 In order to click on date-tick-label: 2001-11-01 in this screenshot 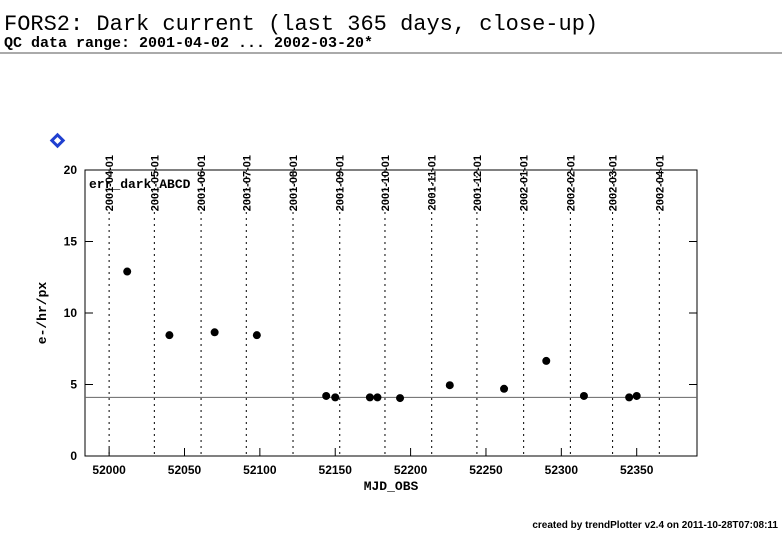, I will do `click(433, 183)`.